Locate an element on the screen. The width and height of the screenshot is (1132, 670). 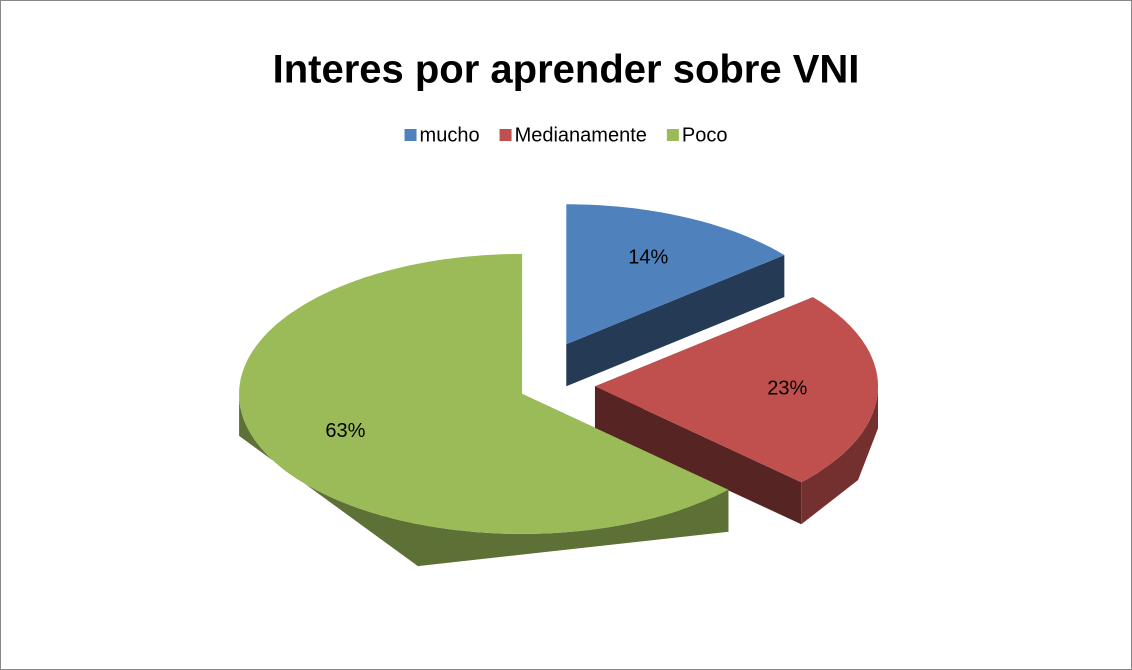
chart-title: Interes por aprender sobre VNI is located at coordinates (566, 70).